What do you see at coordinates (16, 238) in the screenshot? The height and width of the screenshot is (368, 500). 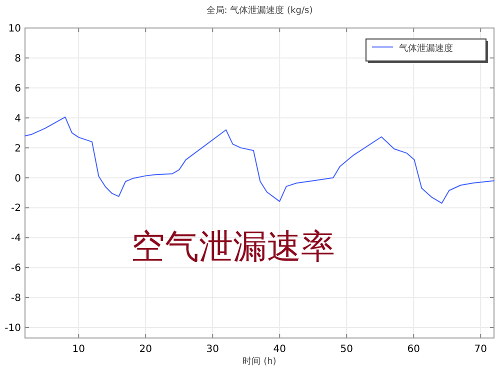 I see `y-tick-label: -4` at bounding box center [16, 238].